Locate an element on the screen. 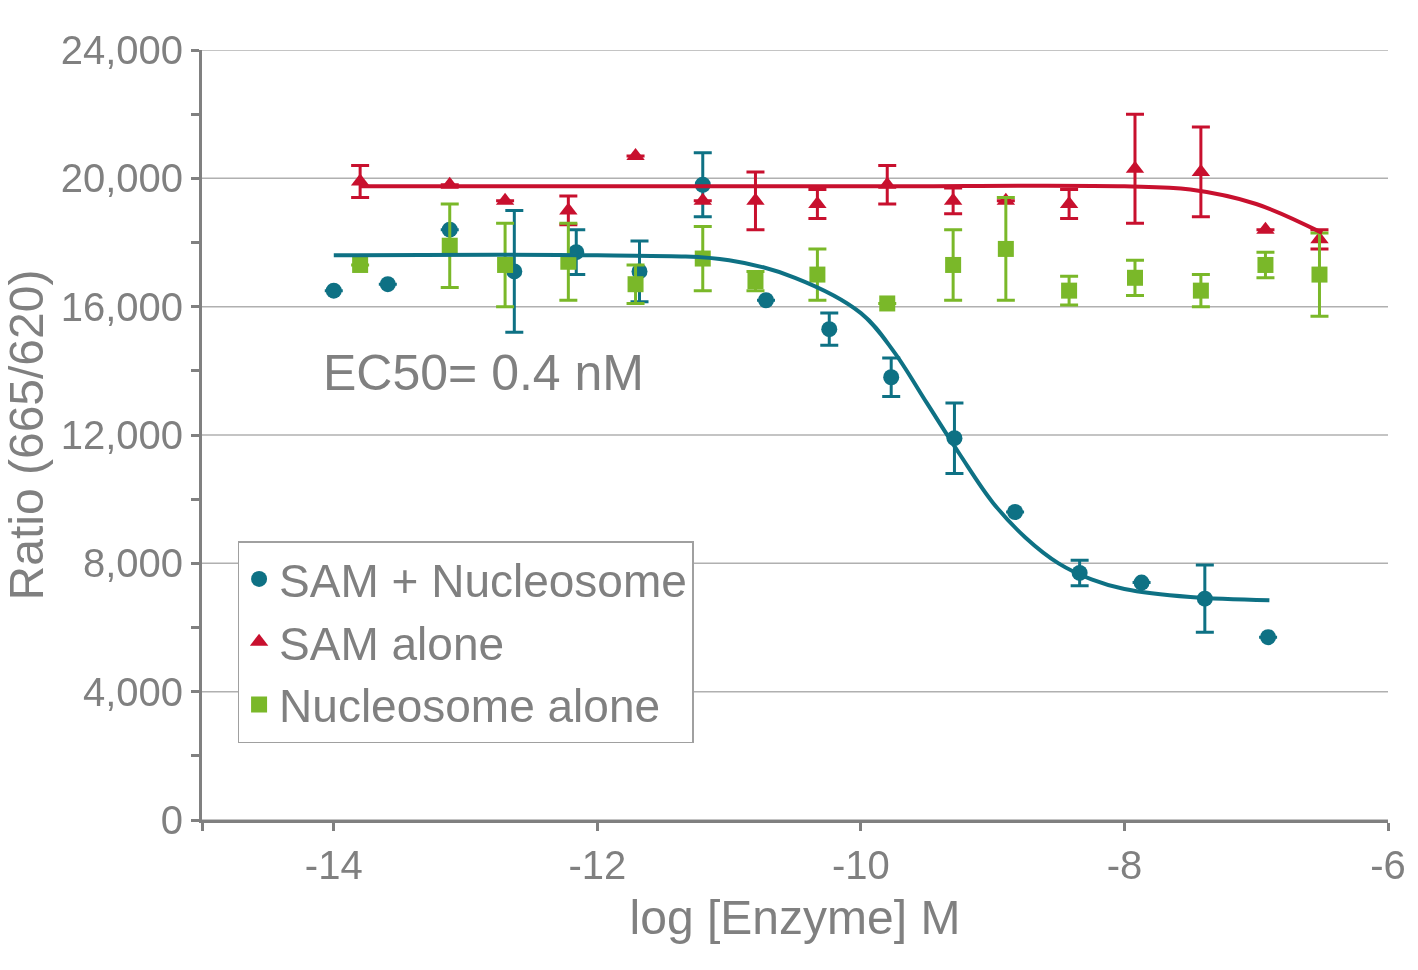 This screenshot has width=1418, height=970. x-axis-title: log [Enzyme] M is located at coordinates (795, 918).